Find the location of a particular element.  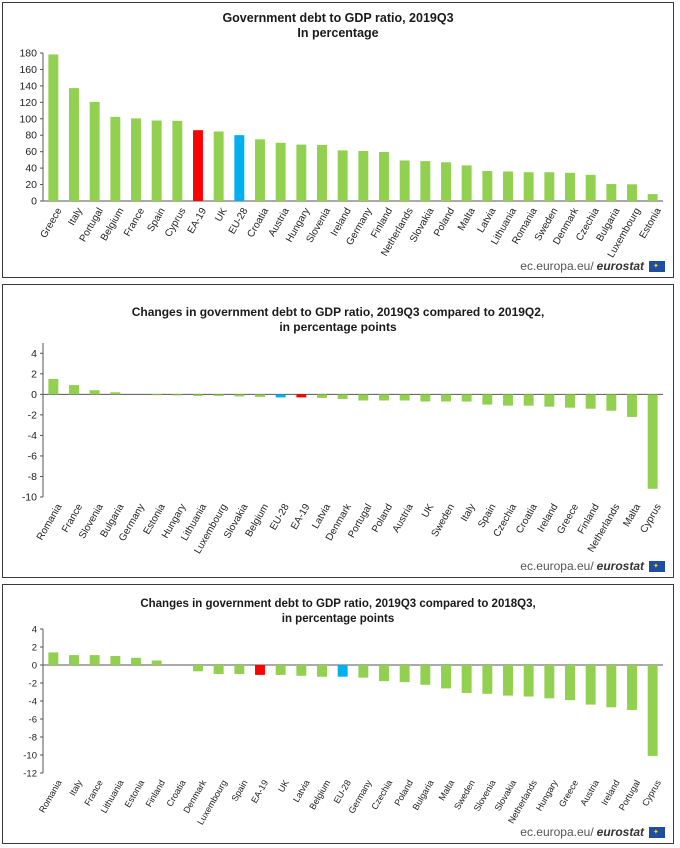

bar-belgium is located at coordinates (115, 158).